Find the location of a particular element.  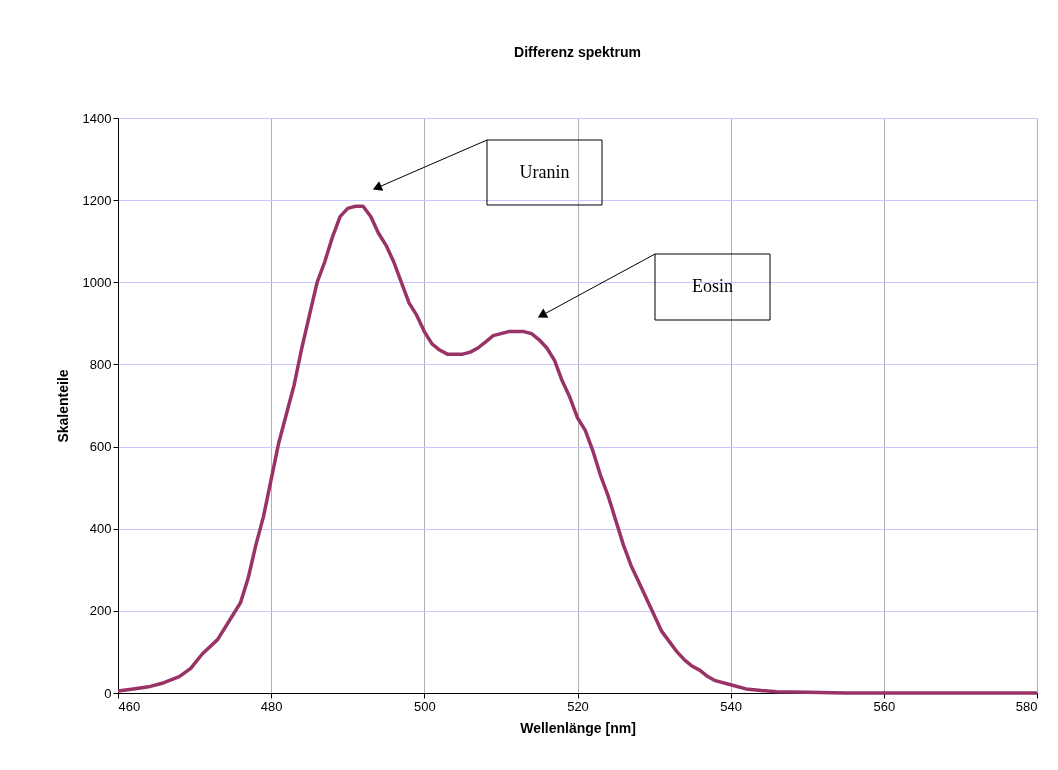

chart-title: Differenz spektrum is located at coordinates (577, 52).